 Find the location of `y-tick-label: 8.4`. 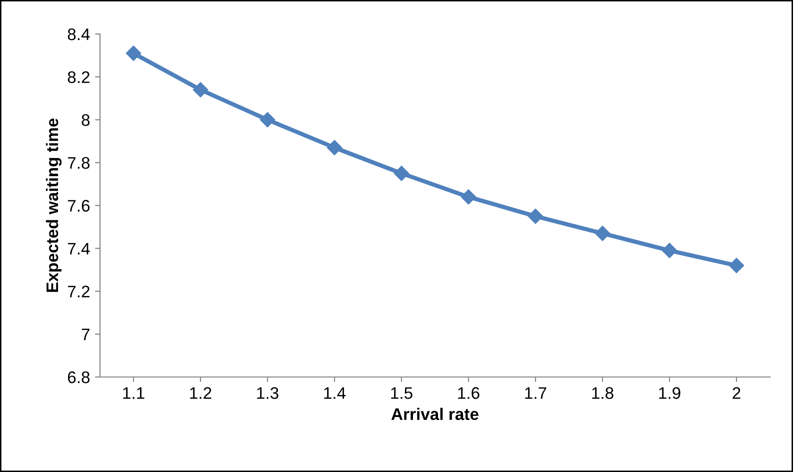

y-tick-label: 8.4 is located at coordinates (79, 34).